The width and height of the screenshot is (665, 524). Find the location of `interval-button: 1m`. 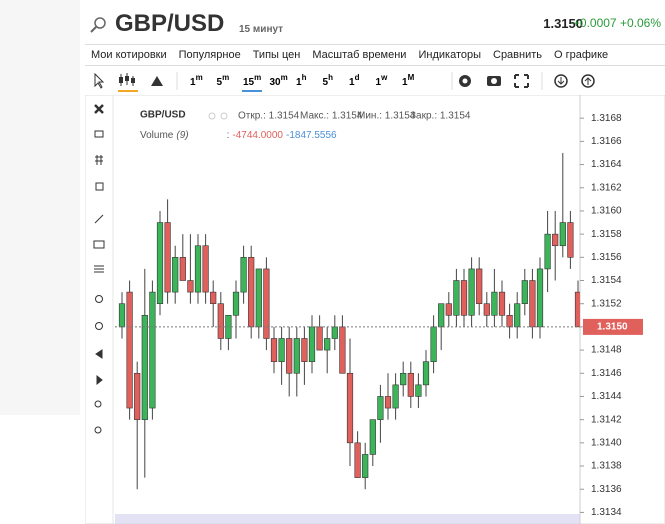

interval-button: 1m is located at coordinates (196, 80).